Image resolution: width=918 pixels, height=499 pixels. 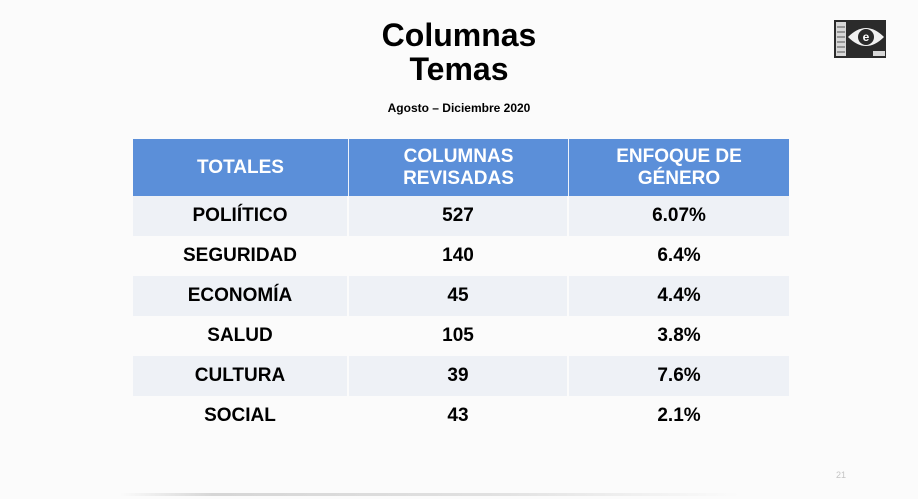 I want to click on table-row: POLIÍTICO 527 6.07%, so click(x=461, y=216).